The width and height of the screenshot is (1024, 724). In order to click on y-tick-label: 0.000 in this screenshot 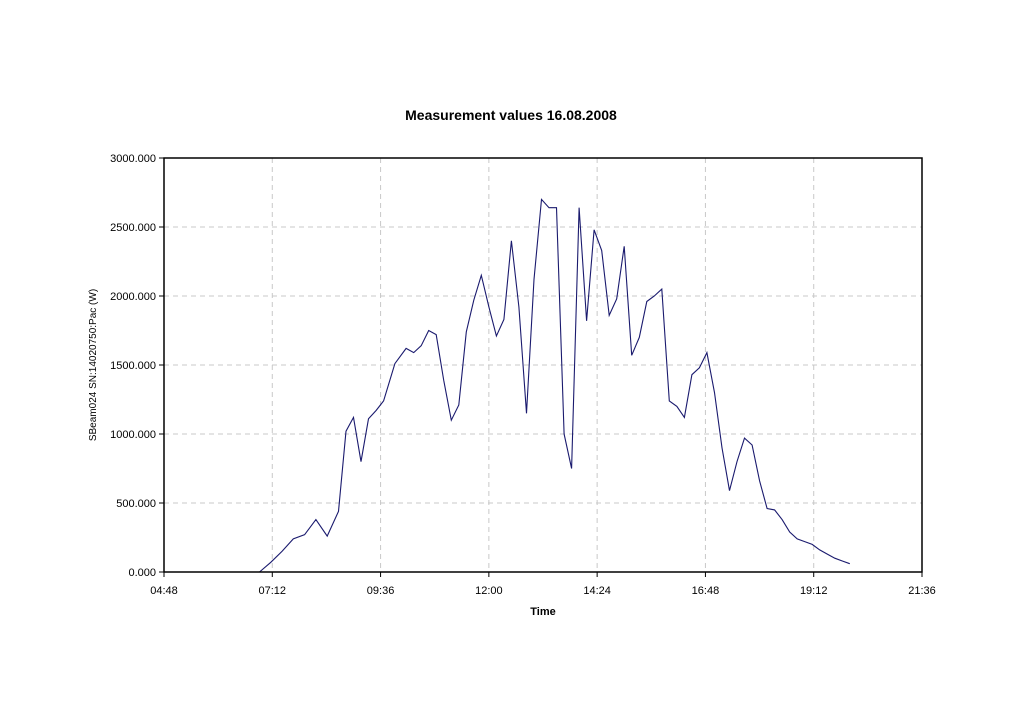, I will do `click(142, 573)`.